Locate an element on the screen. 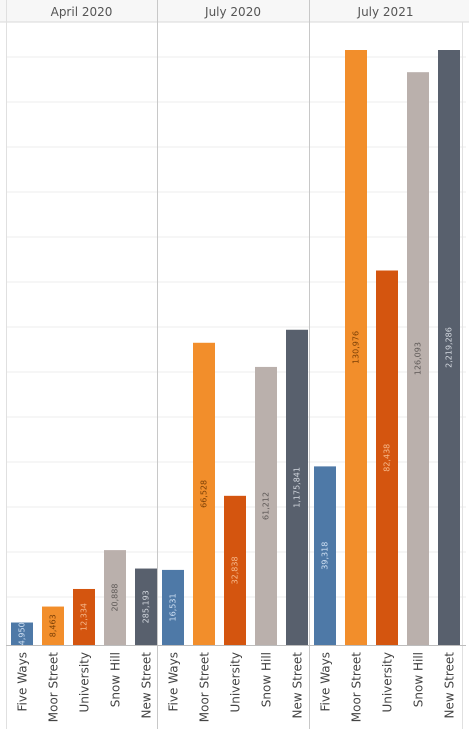  category-label-university-3: University is located at coordinates (388, 682).